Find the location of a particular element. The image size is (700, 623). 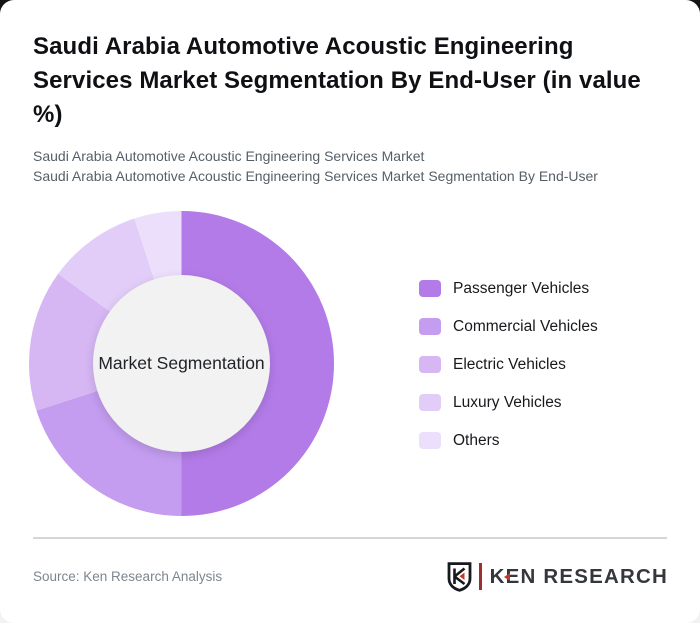

legend-item-passenger-vehicles: Passenger Vehicles is located at coordinates (508, 288).